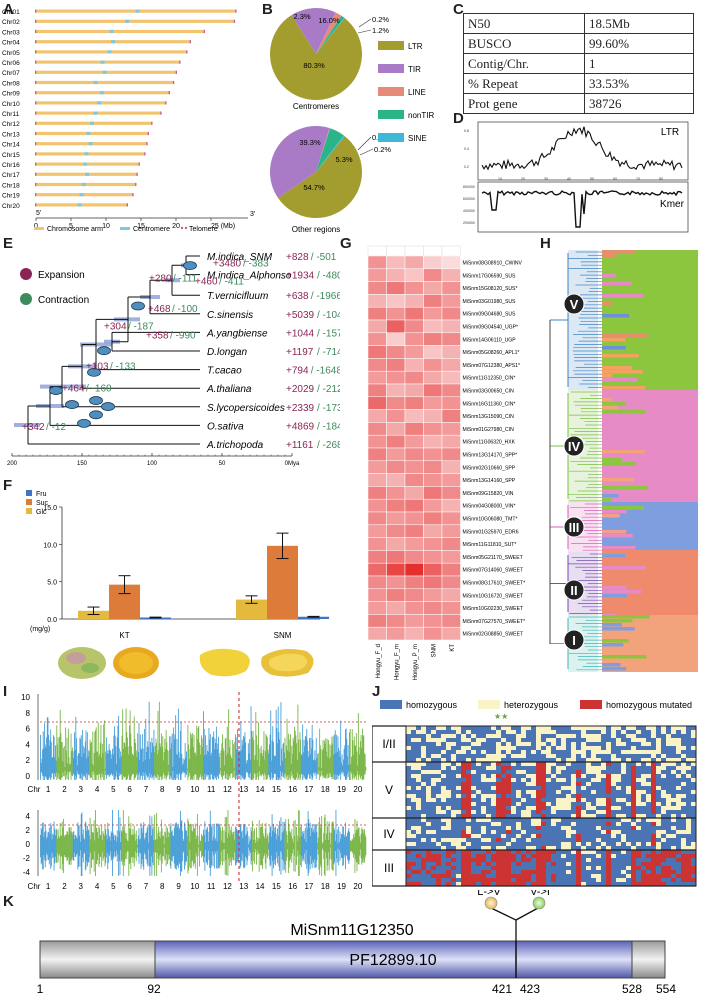 Image resolution: width=702 pixels, height=995 pixels. Describe the element at coordinates (141, 226) in the screenshot. I see `axis-tick-label: 15` at that location.